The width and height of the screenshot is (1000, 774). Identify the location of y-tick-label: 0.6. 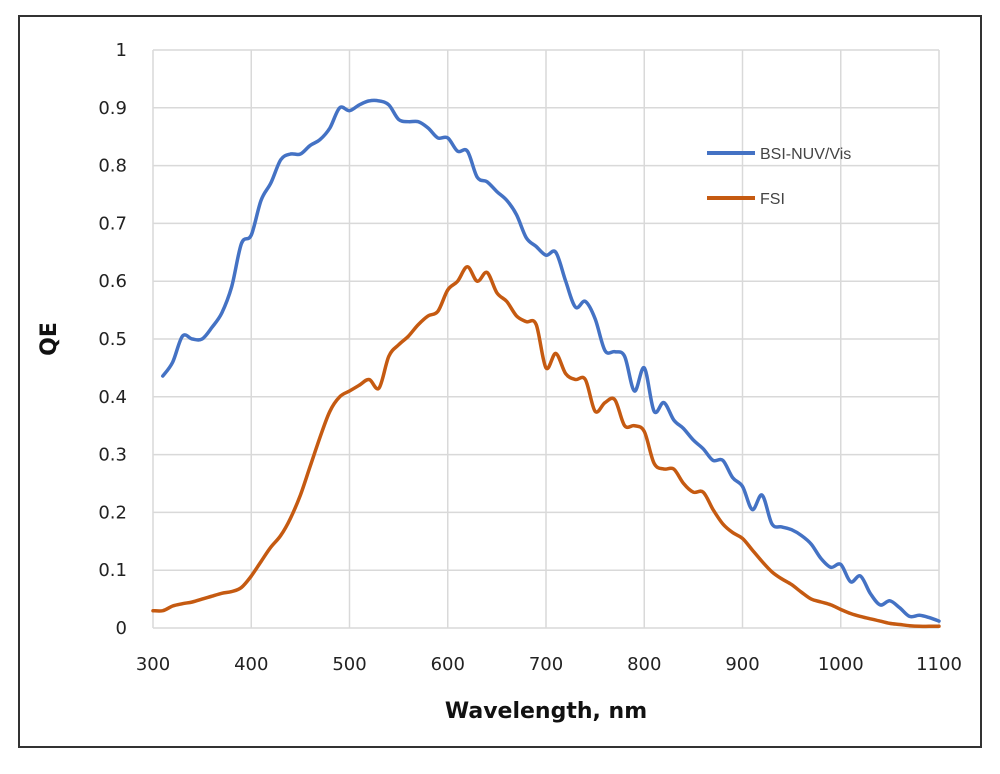
(112, 281).